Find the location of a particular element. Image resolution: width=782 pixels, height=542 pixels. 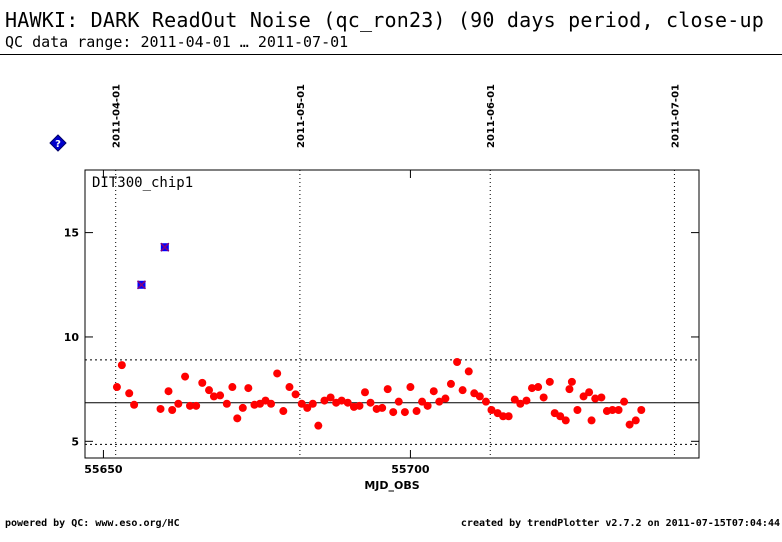

qc-data-range: QC data range: 2011-04-01 … 2011-07-01 is located at coordinates (177, 42).